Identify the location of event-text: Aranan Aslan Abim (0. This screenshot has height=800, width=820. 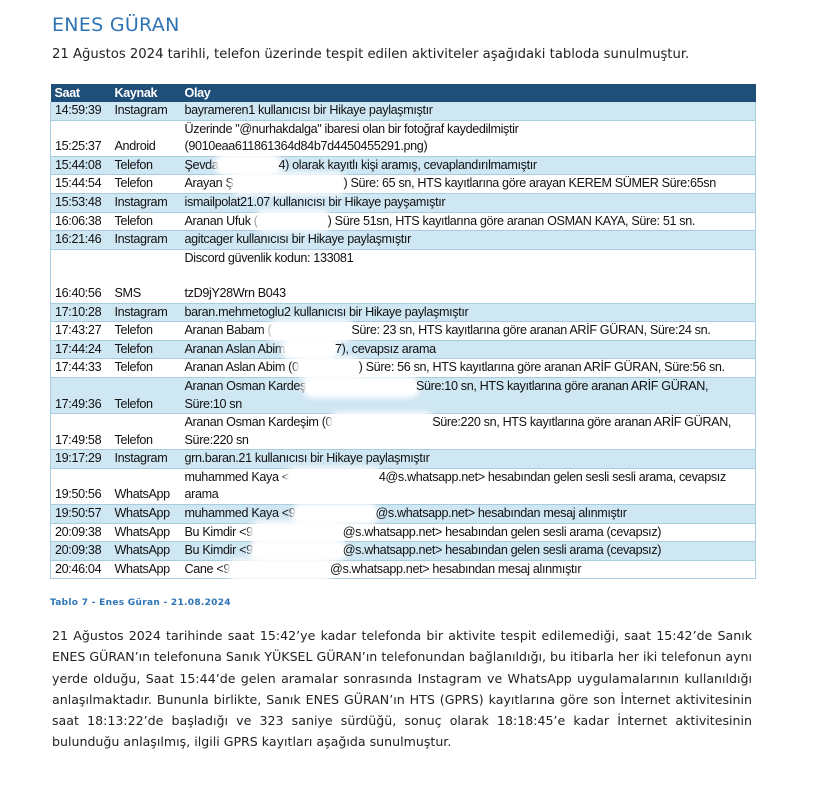
(241, 367).